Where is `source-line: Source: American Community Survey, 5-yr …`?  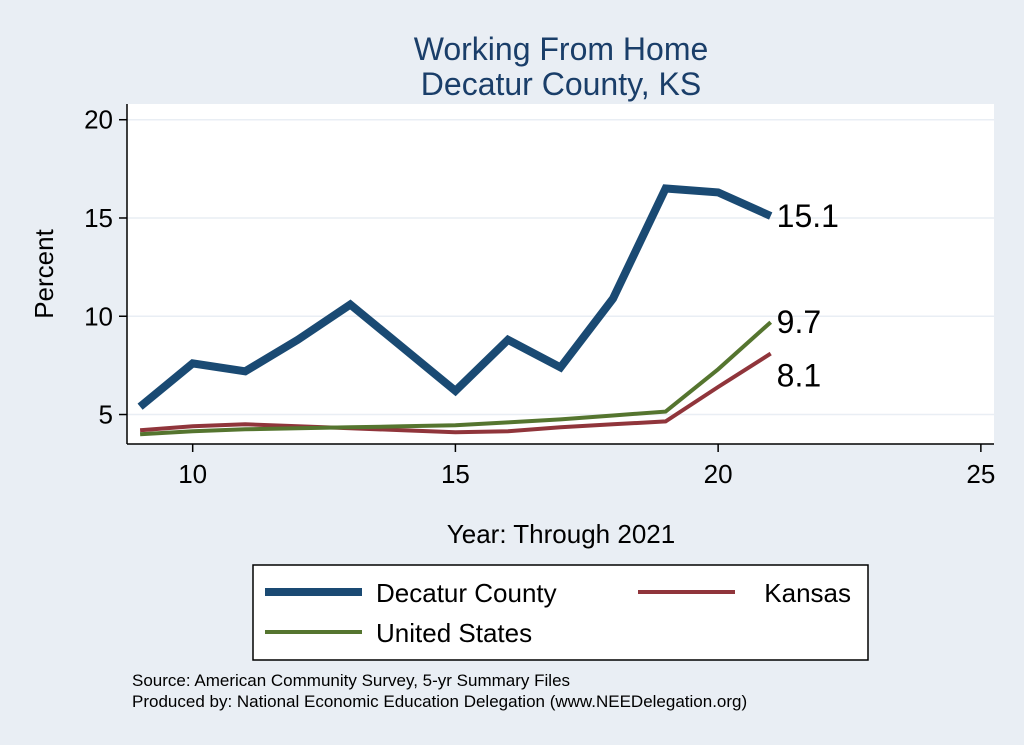
source-line: Source: American Community Survey, 5-yr … is located at coordinates (351, 680).